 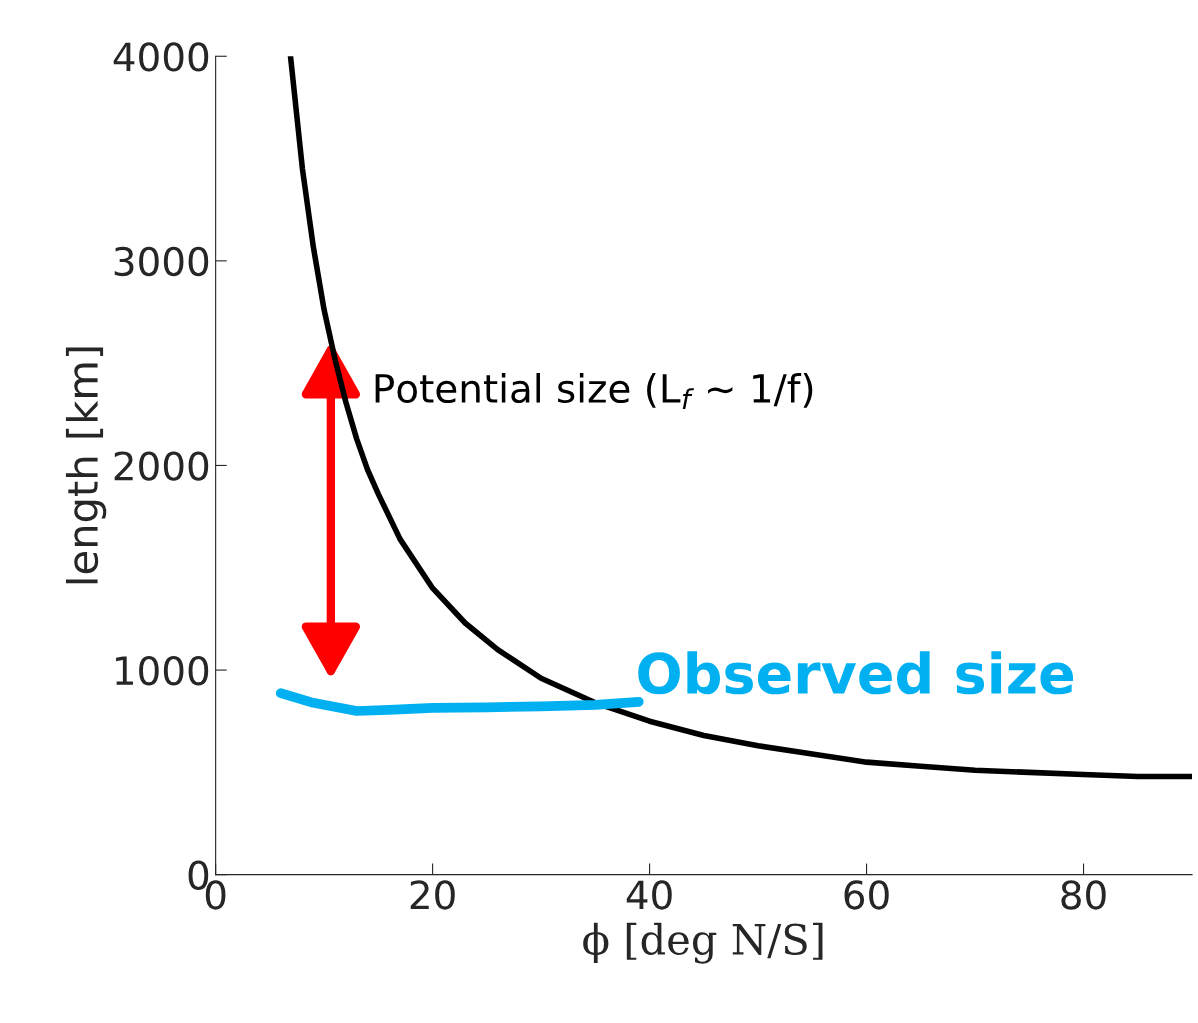 I want to click on series-label: Potential size (L$_{f}$ ∼ 1/f), so click(x=594, y=390).